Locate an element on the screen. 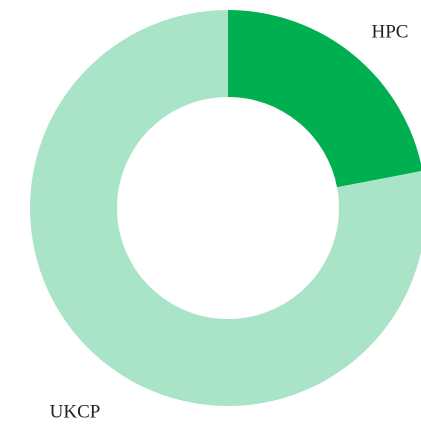 The image size is (421, 426). segment-label: HPC is located at coordinates (390, 31).